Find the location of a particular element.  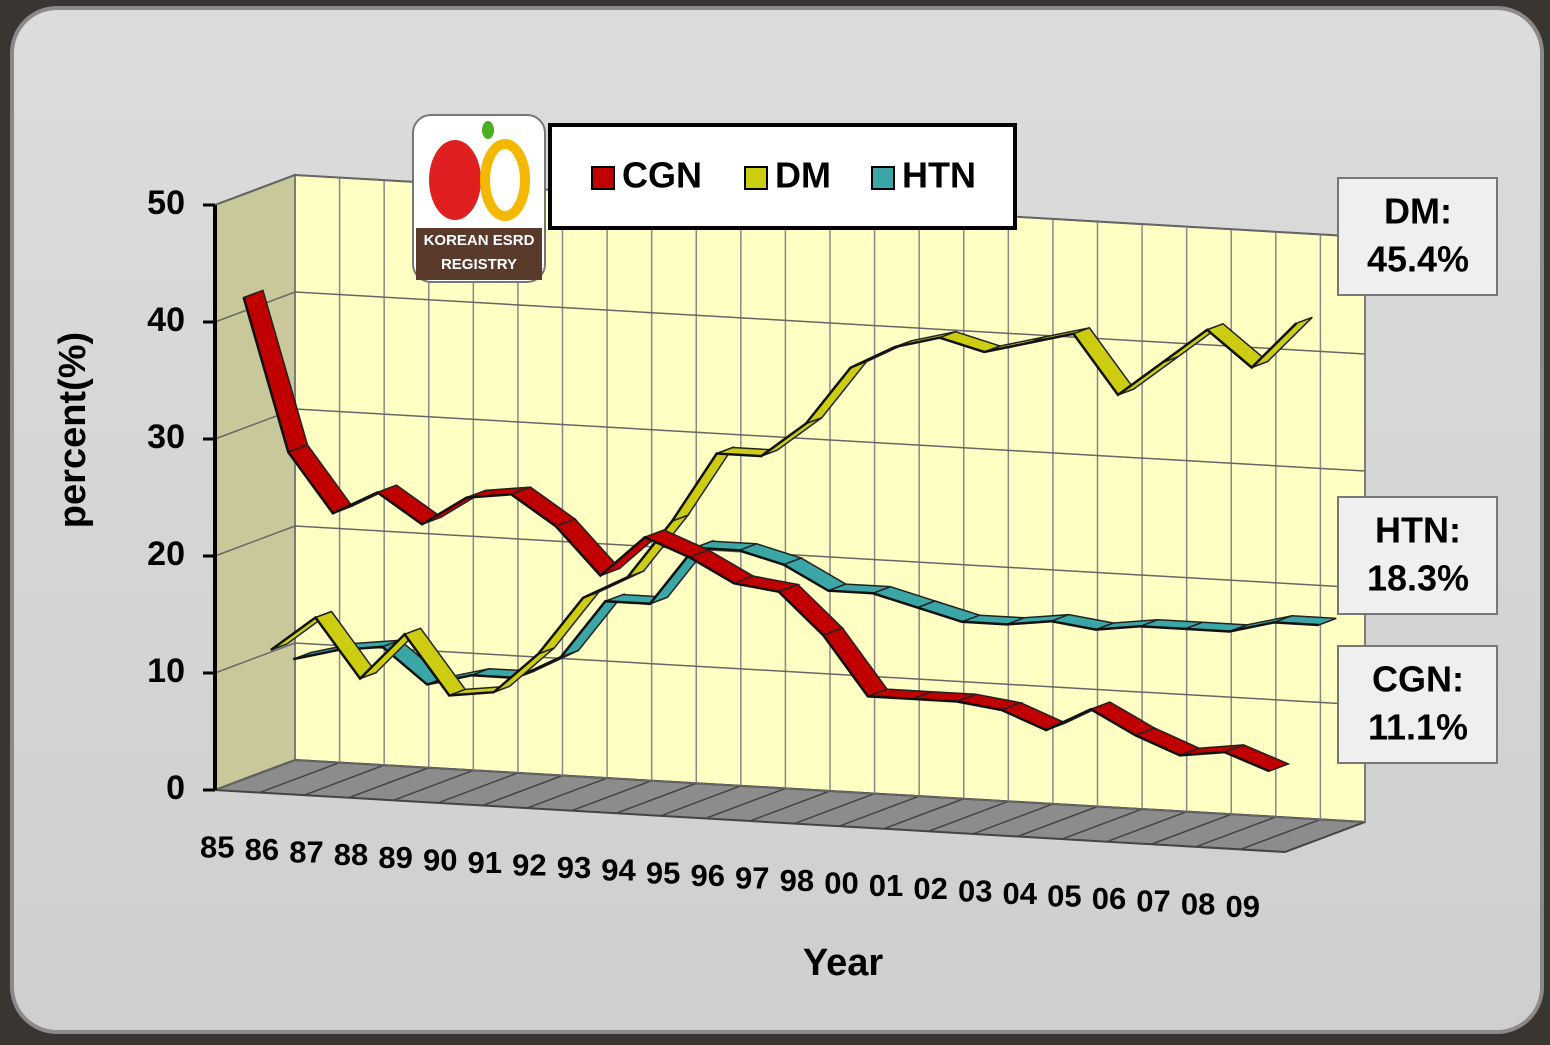

series-line is located at coordinates (806, 616).